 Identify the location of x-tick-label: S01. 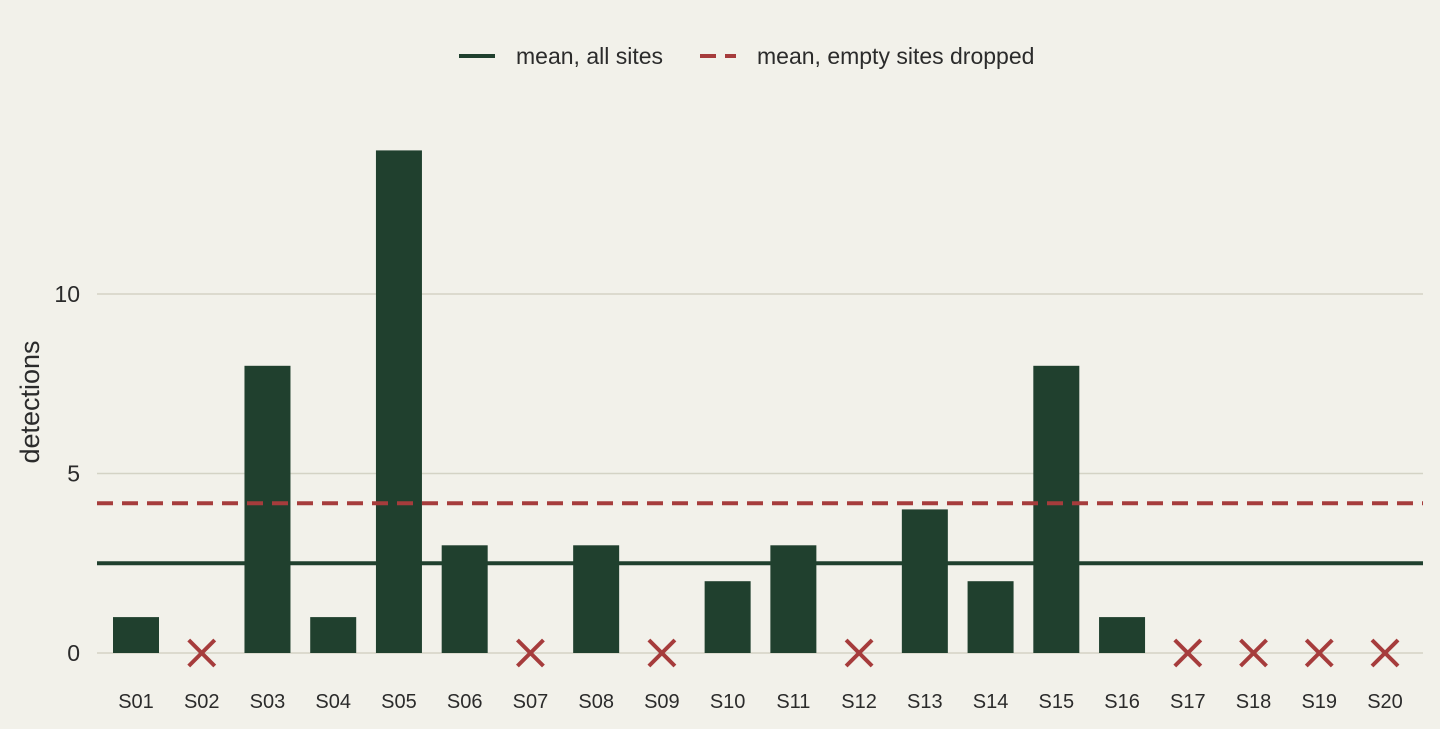
(136, 702).